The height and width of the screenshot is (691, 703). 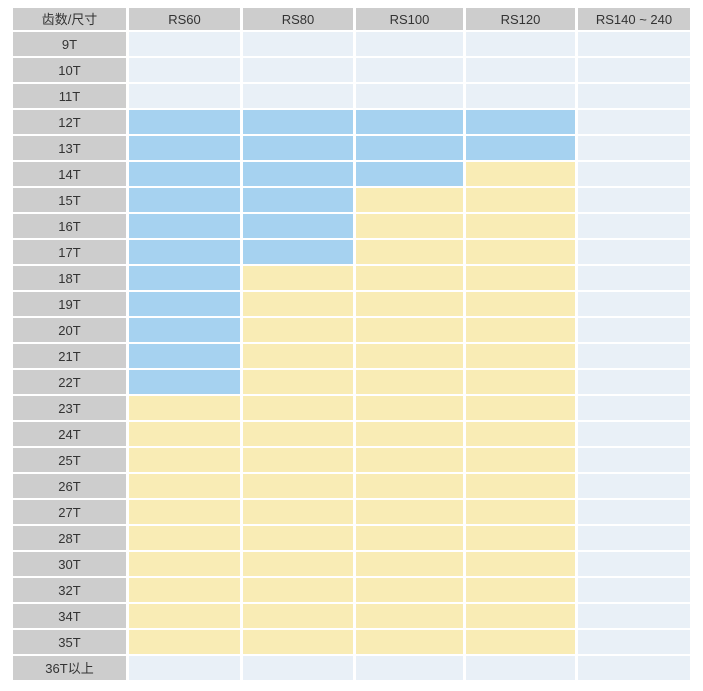 What do you see at coordinates (69, 304) in the screenshot?
I see `row-label-cell: 19T` at bounding box center [69, 304].